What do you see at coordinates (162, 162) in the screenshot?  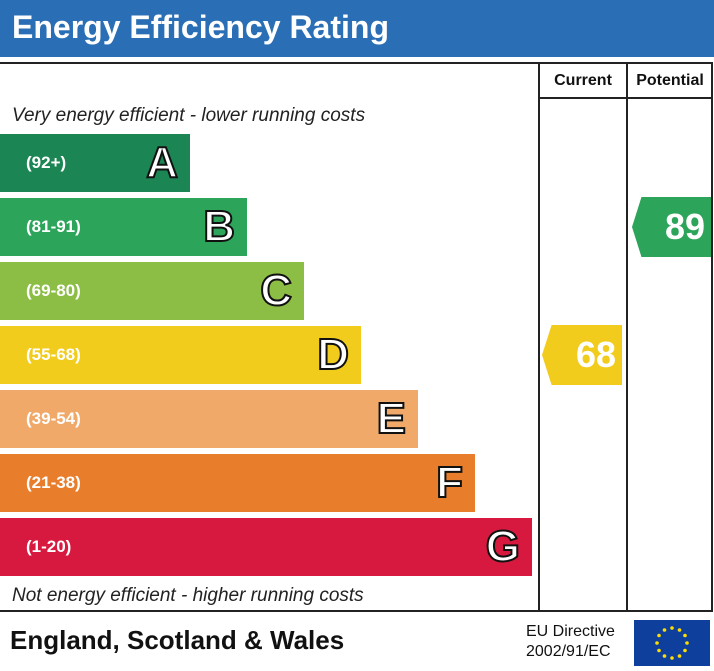 I see `band-letter: A` at bounding box center [162, 162].